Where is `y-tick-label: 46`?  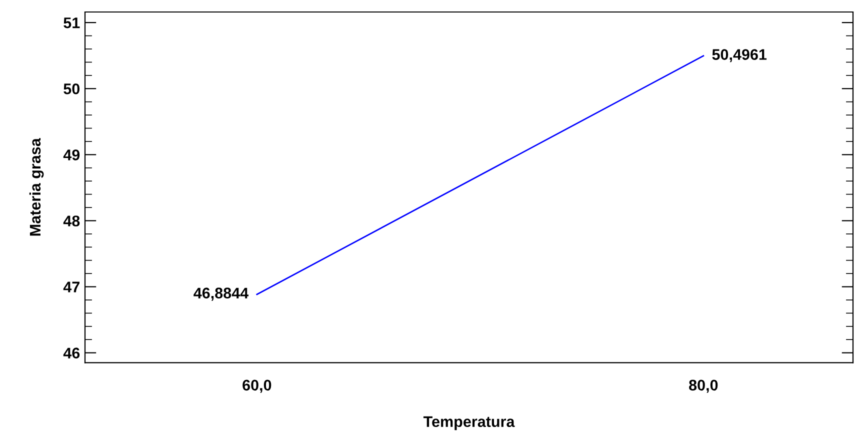
y-tick-label: 46 is located at coordinates (71, 353).